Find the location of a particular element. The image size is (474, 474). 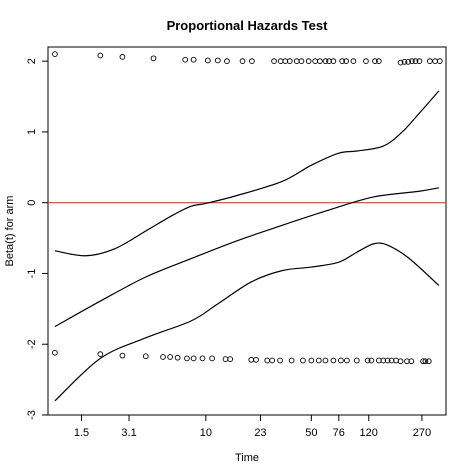

y-tick-label: -3 is located at coordinates (32, 415).